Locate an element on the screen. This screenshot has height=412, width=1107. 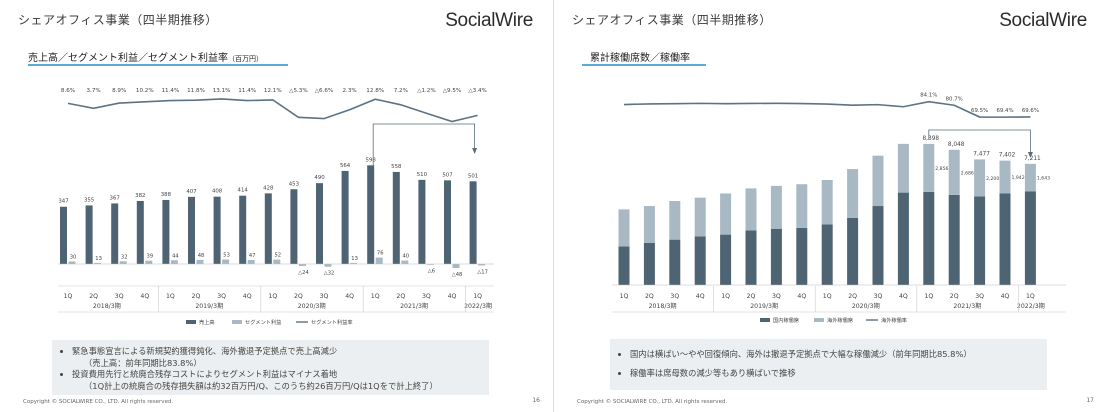
margin-rate-label: 10.2% is located at coordinates (145, 91).